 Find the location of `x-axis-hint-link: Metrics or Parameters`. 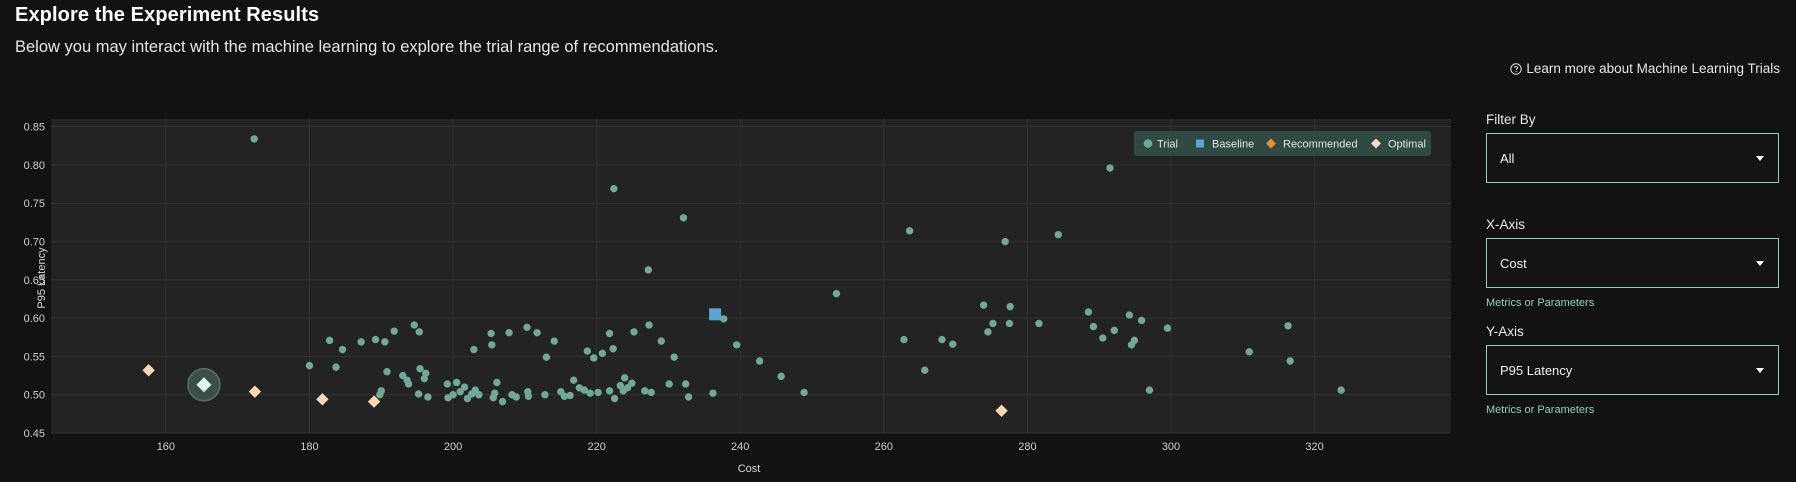

x-axis-hint-link: Metrics or Parameters is located at coordinates (1540, 303).